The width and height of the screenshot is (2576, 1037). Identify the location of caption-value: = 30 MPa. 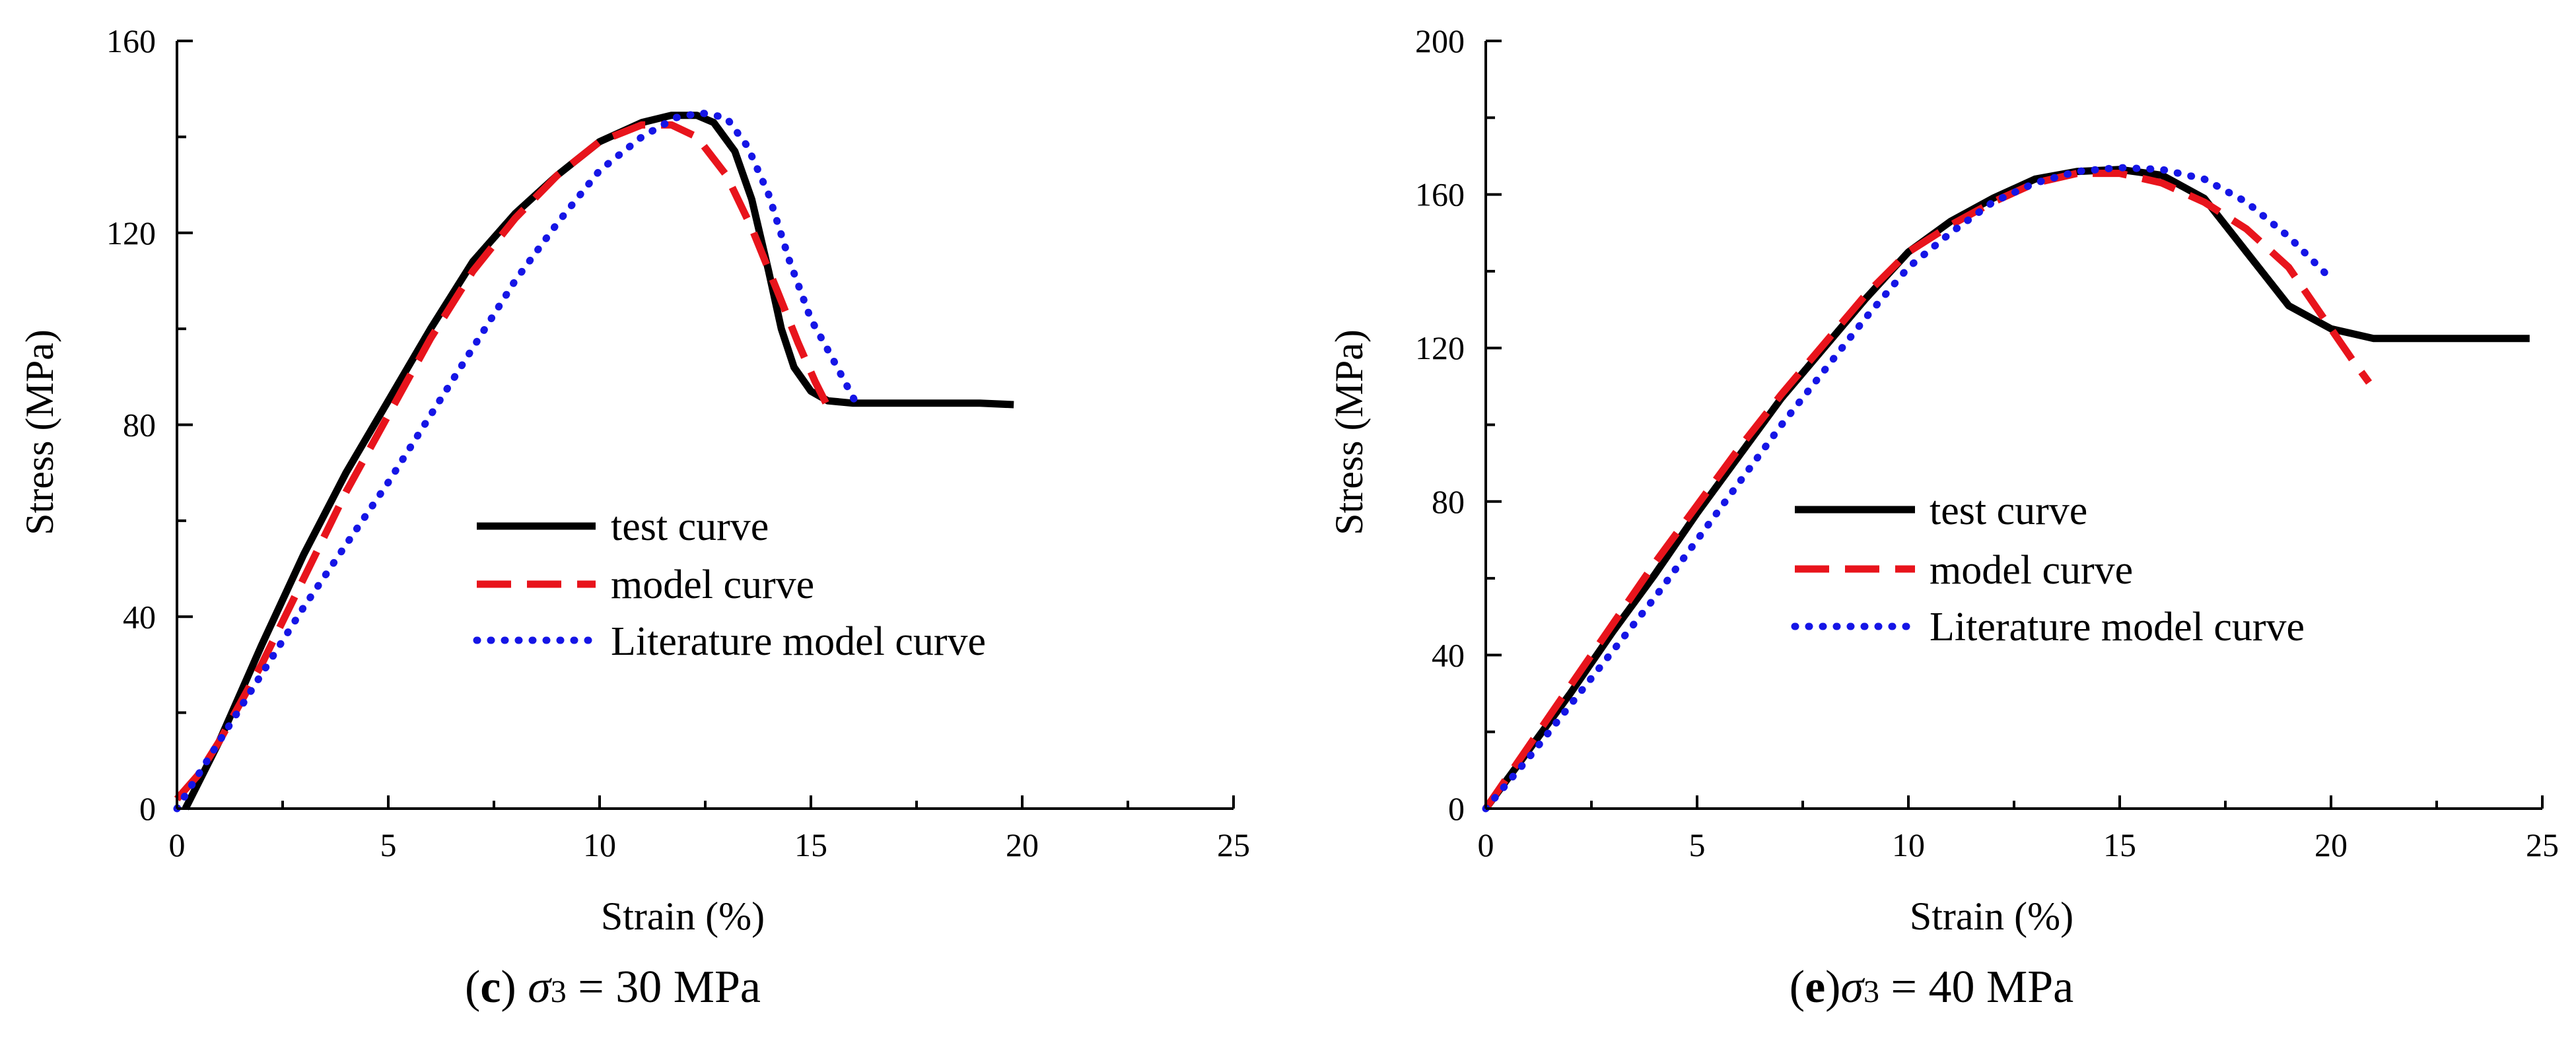
(670, 987).